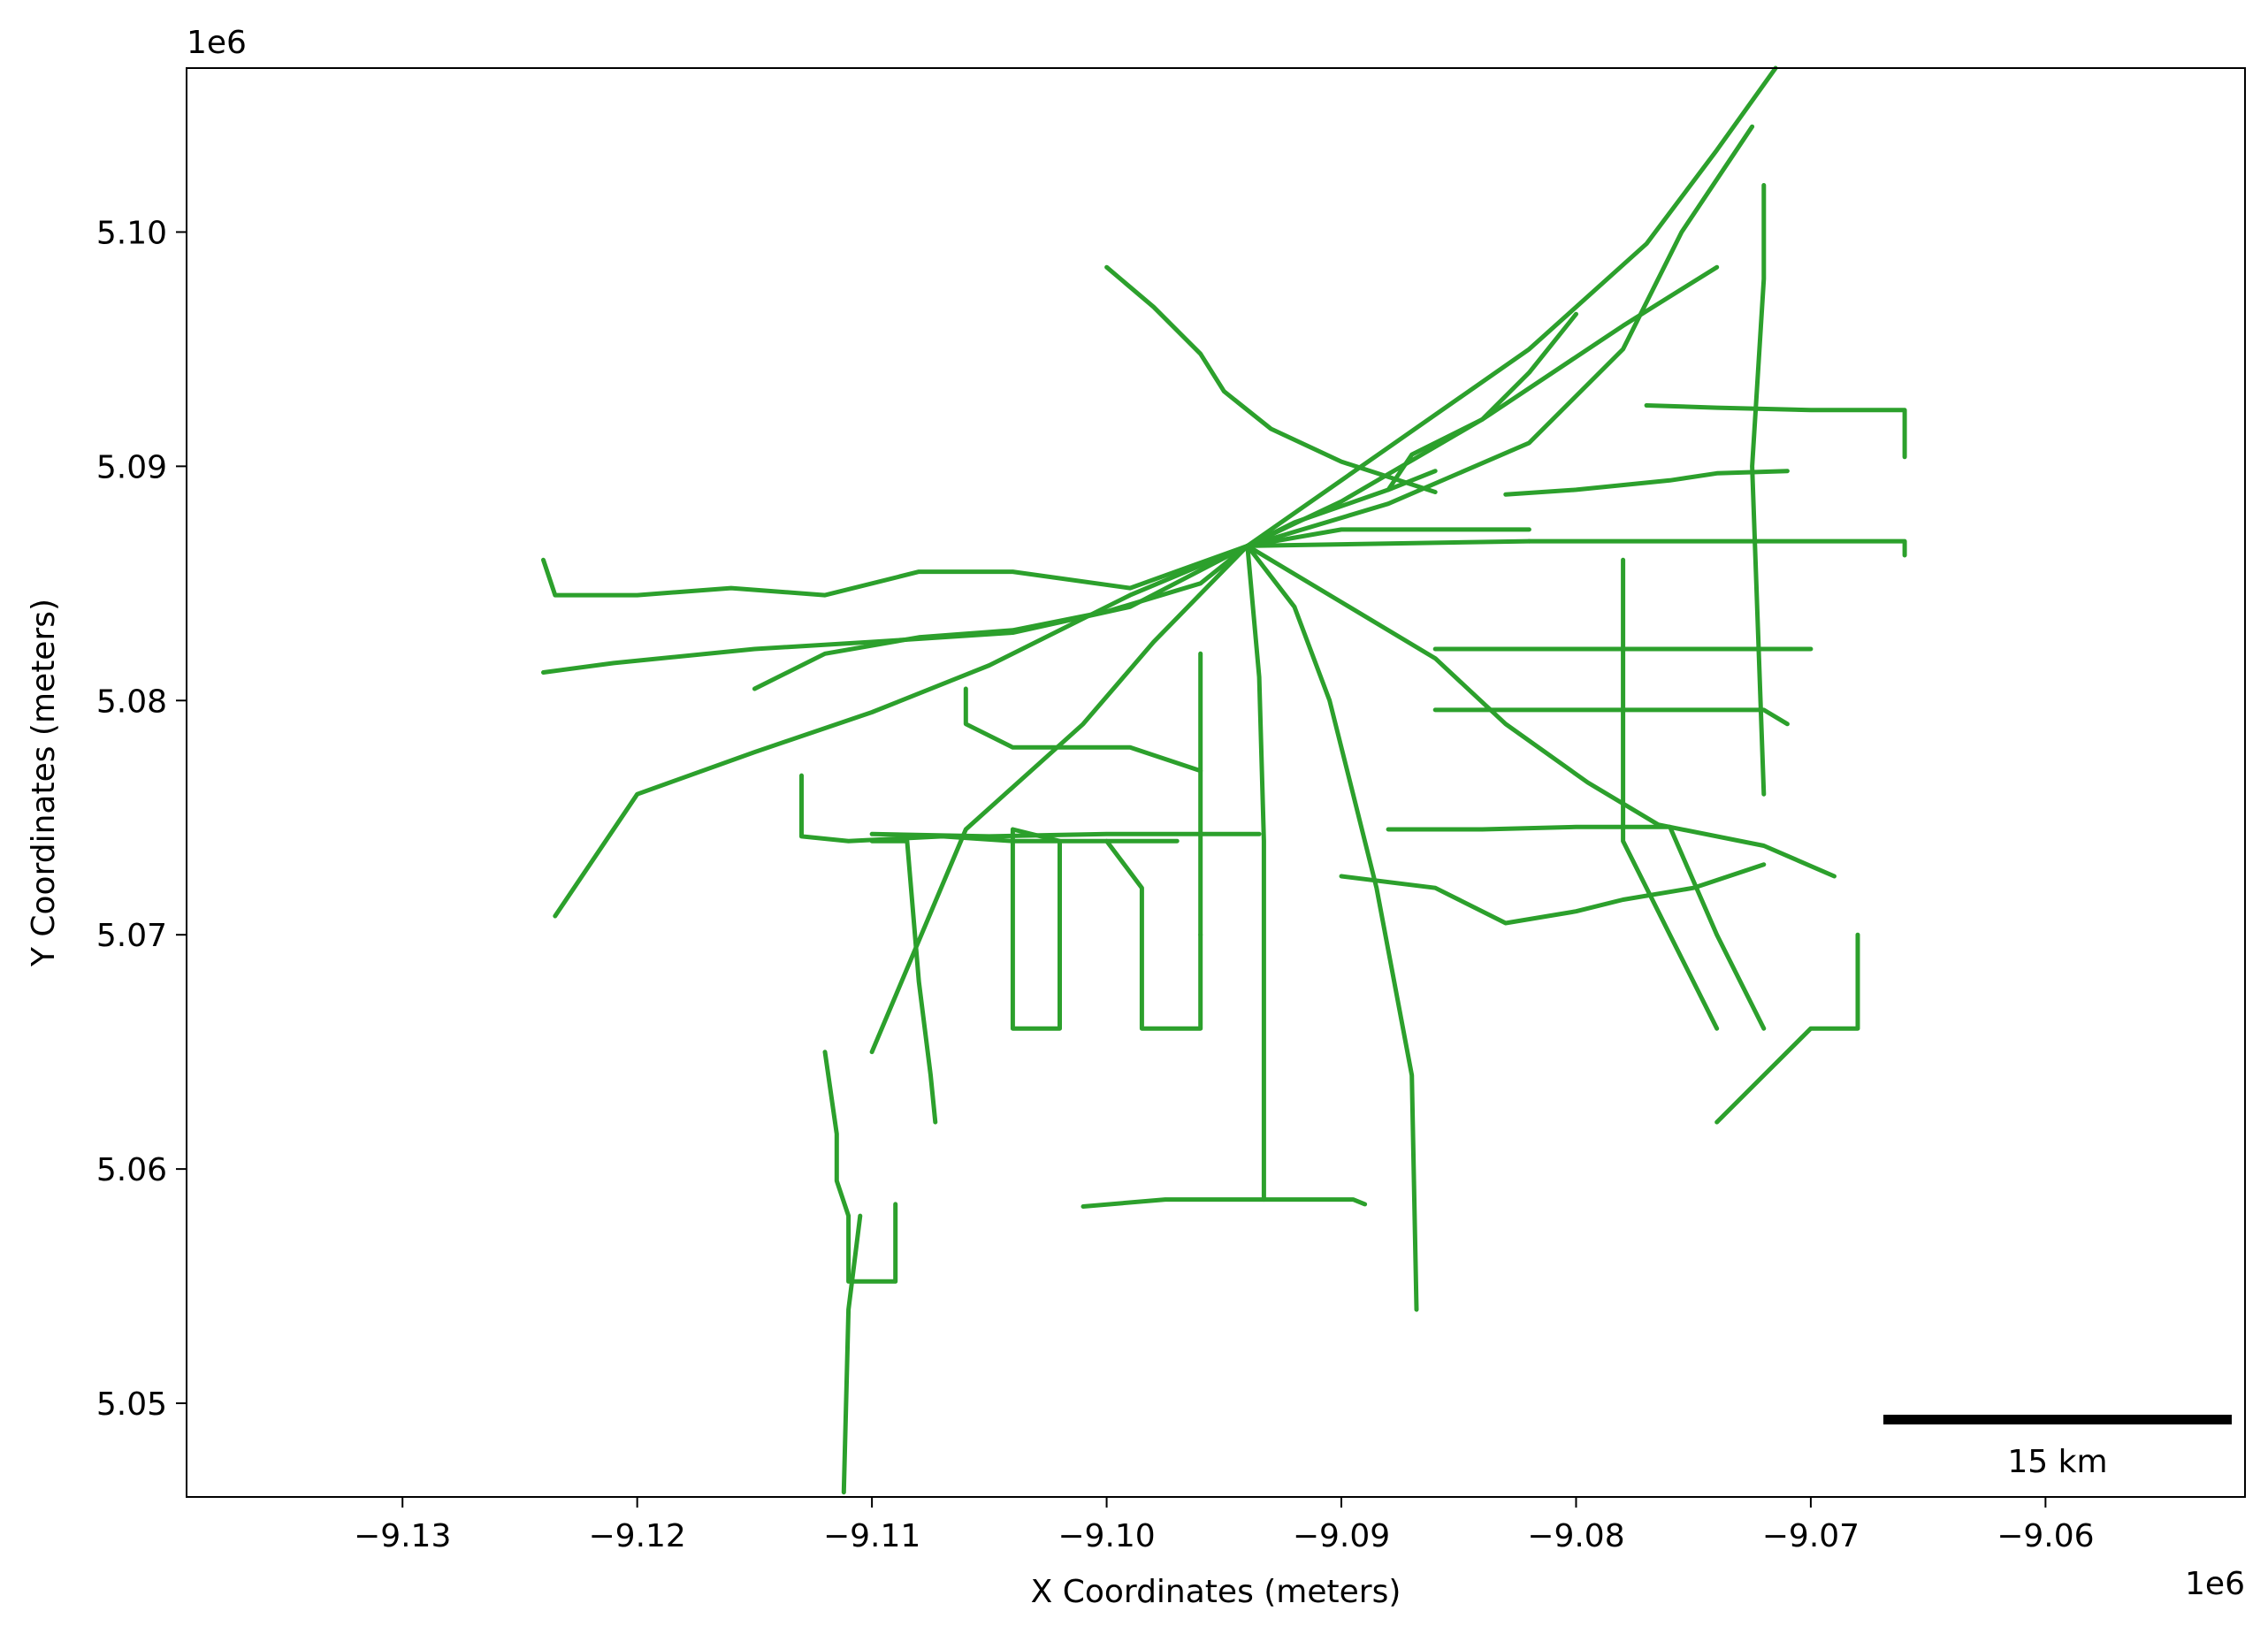 This screenshot has height=1634, width=2268. What do you see at coordinates (131, 936) in the screenshot?
I see `y-tick-label: 5.07` at bounding box center [131, 936].